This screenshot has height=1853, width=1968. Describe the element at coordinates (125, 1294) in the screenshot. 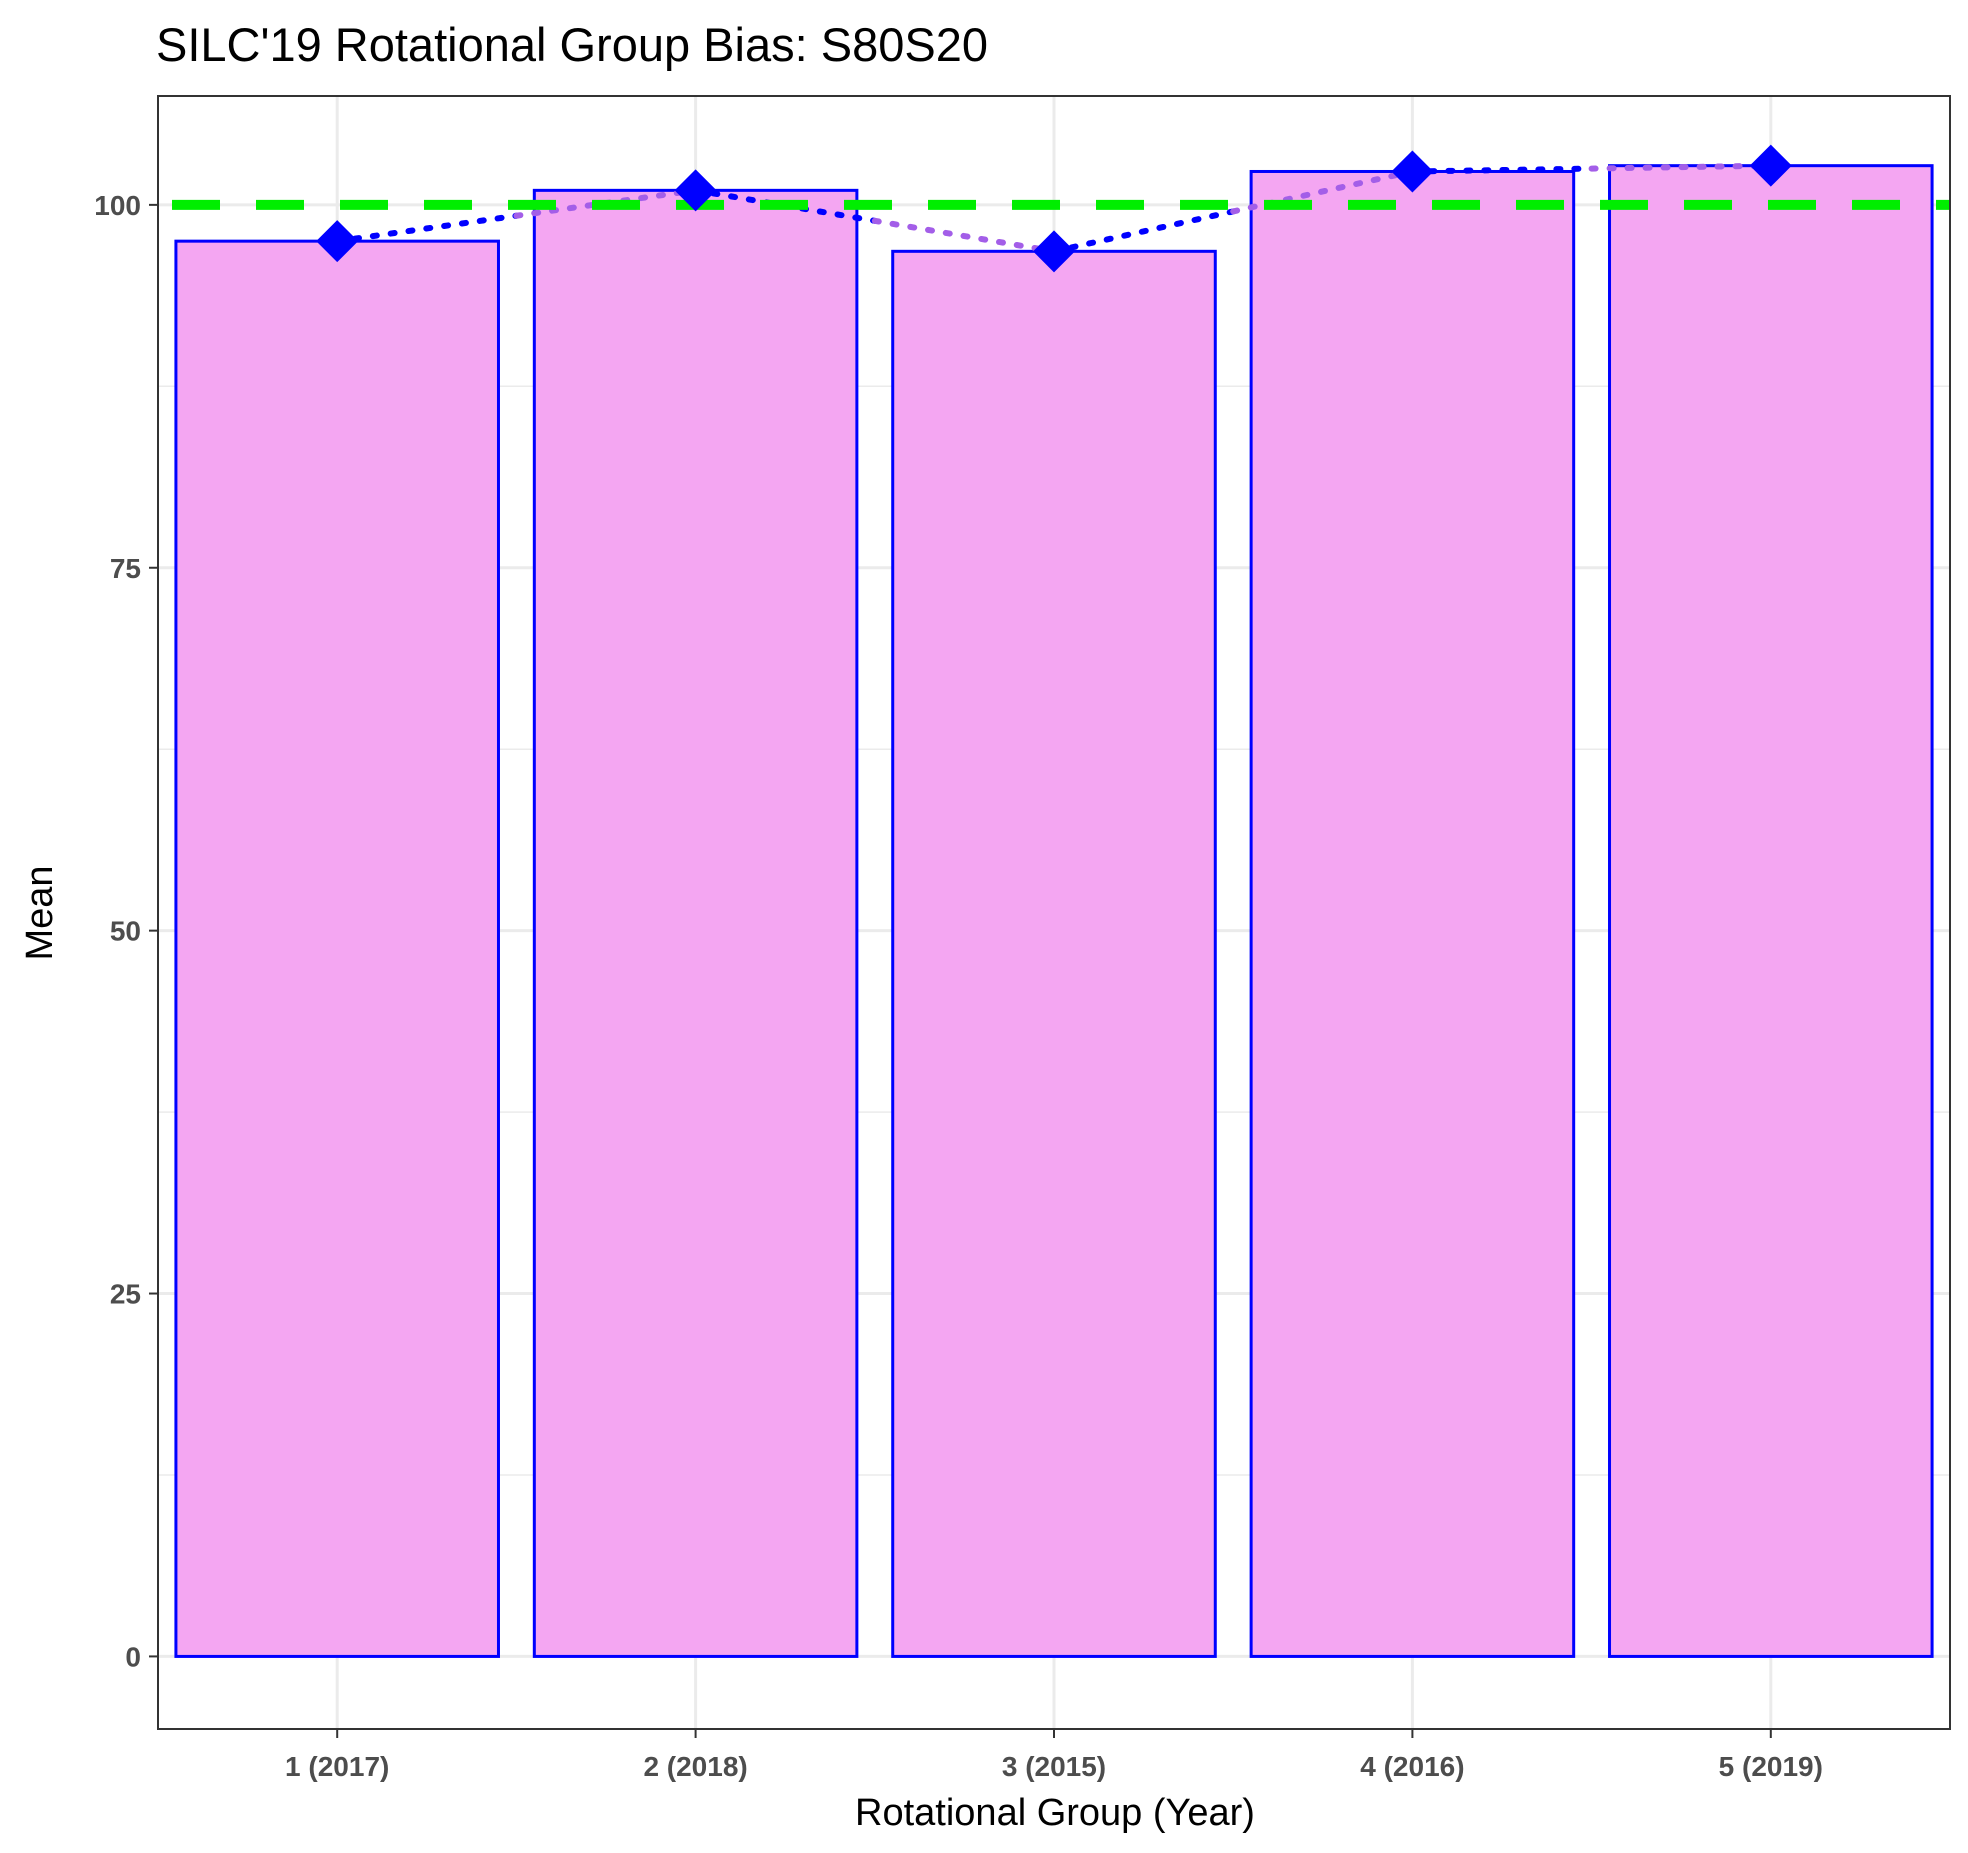

I see `y-tick-label: 25` at that location.